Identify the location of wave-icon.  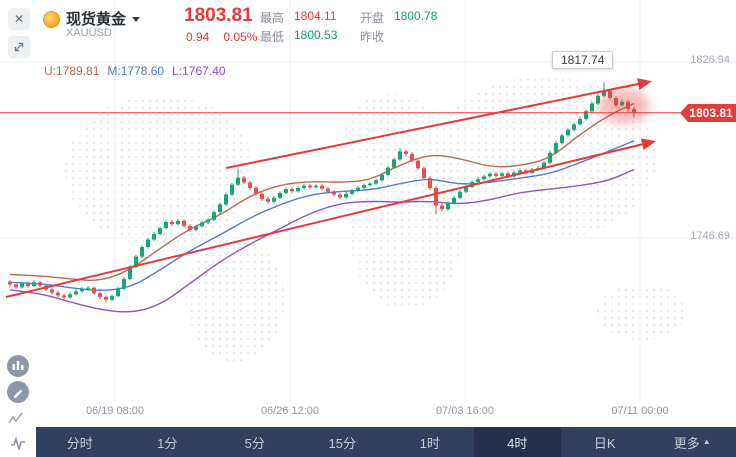
(18, 443).